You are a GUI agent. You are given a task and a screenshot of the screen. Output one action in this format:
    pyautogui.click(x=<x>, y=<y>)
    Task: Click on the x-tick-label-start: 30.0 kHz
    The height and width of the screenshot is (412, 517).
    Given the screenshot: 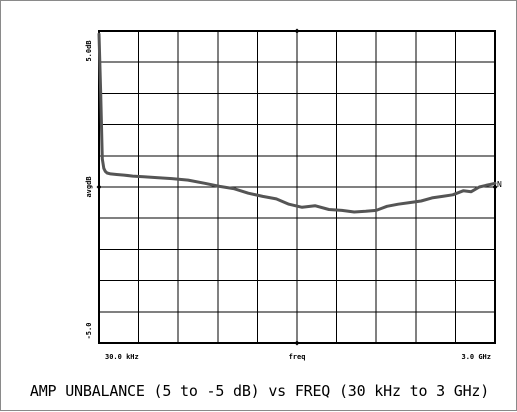 What is the action you would take?
    pyautogui.click(x=122, y=357)
    